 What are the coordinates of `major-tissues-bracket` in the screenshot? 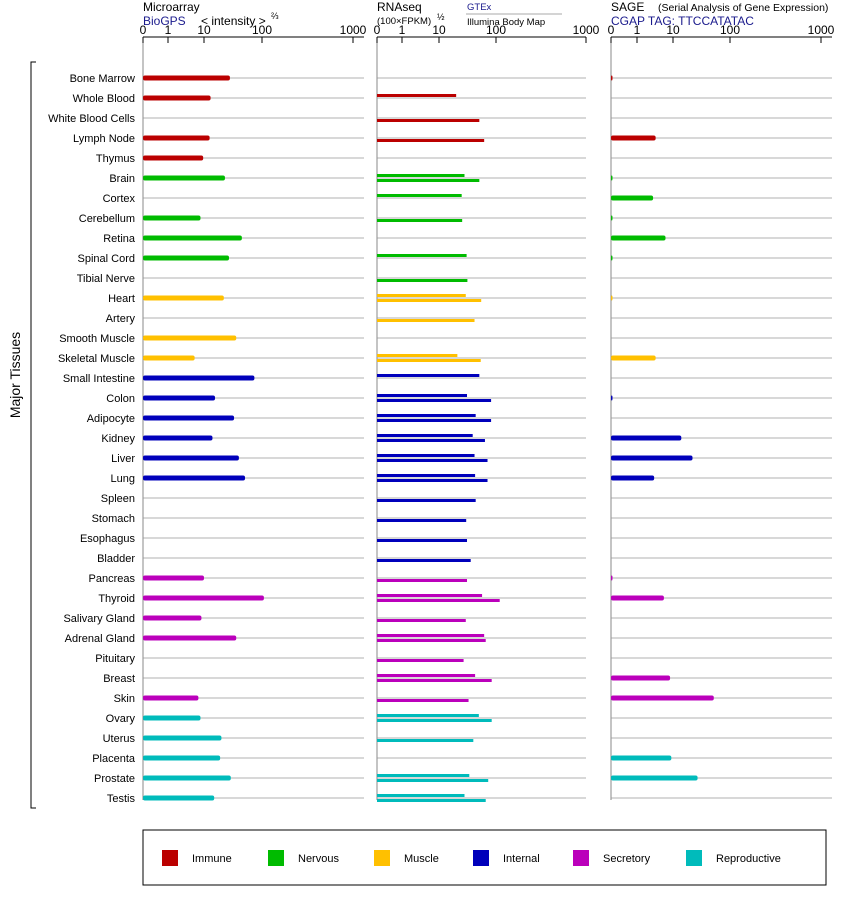 It's located at (33, 435).